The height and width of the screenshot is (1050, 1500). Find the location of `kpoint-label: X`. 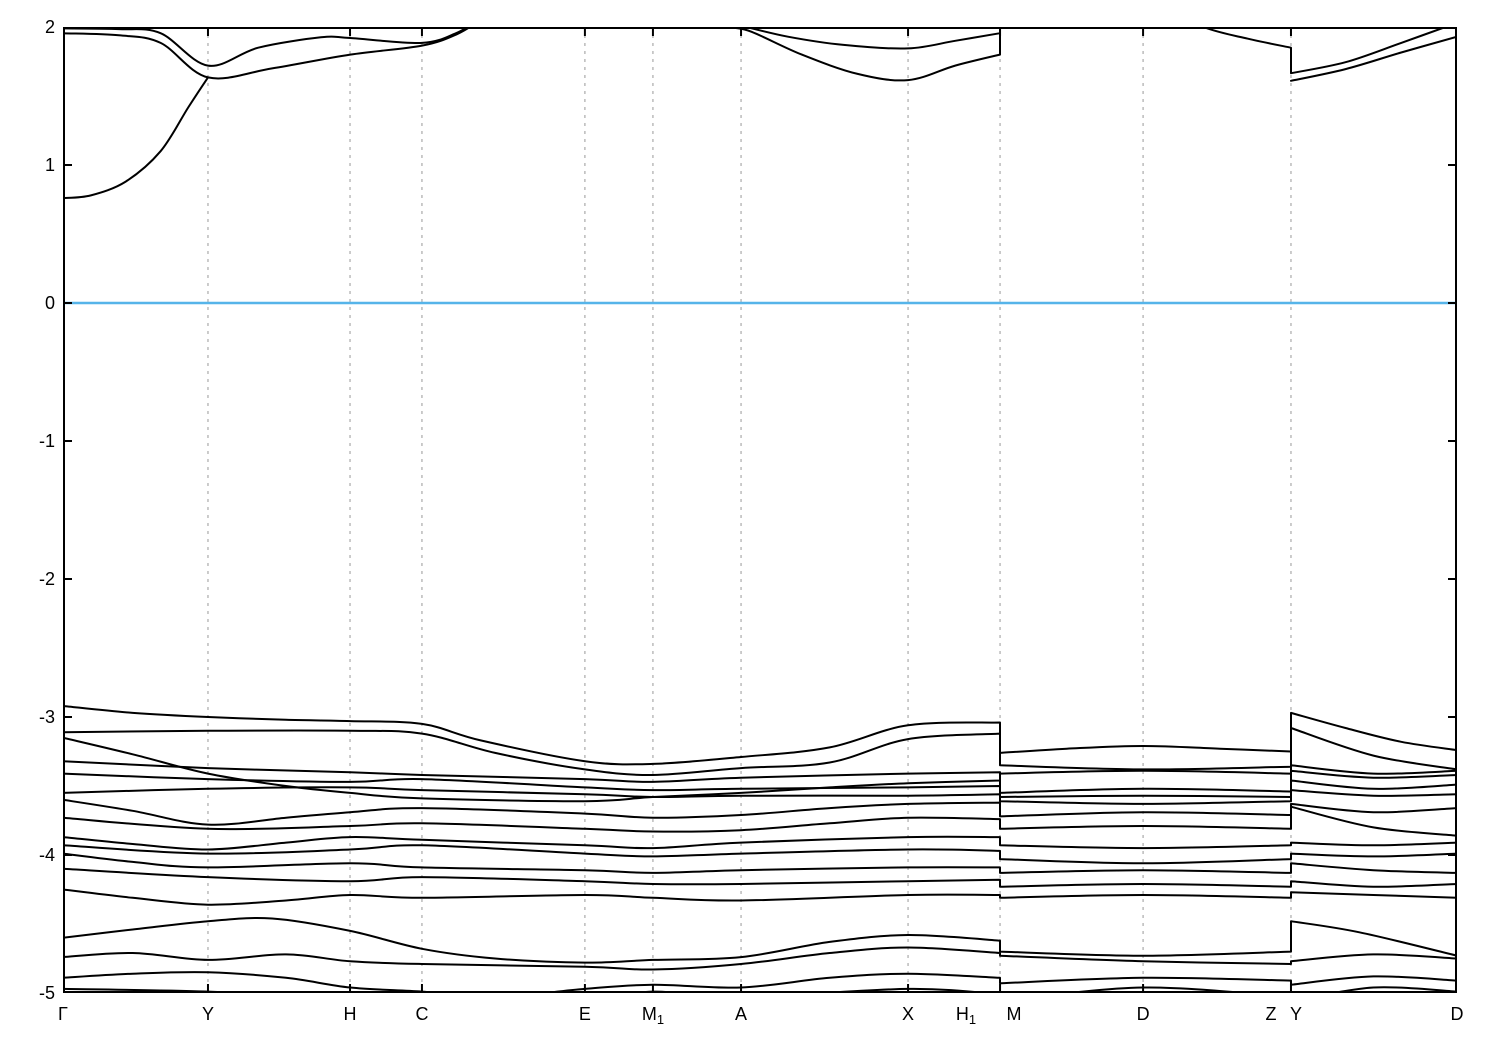

kpoint-label: X is located at coordinates (908, 1014).